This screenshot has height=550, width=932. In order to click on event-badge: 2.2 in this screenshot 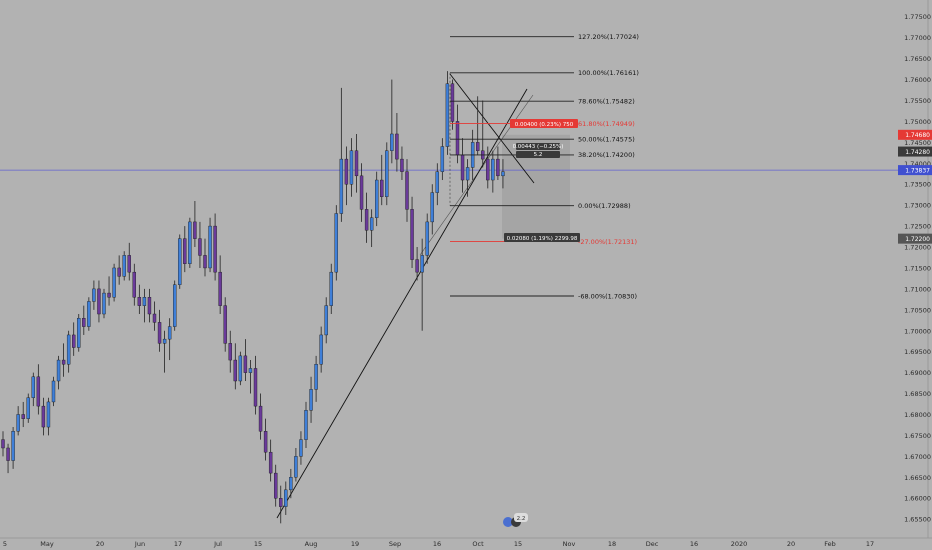, I will do `click(515, 520)`.